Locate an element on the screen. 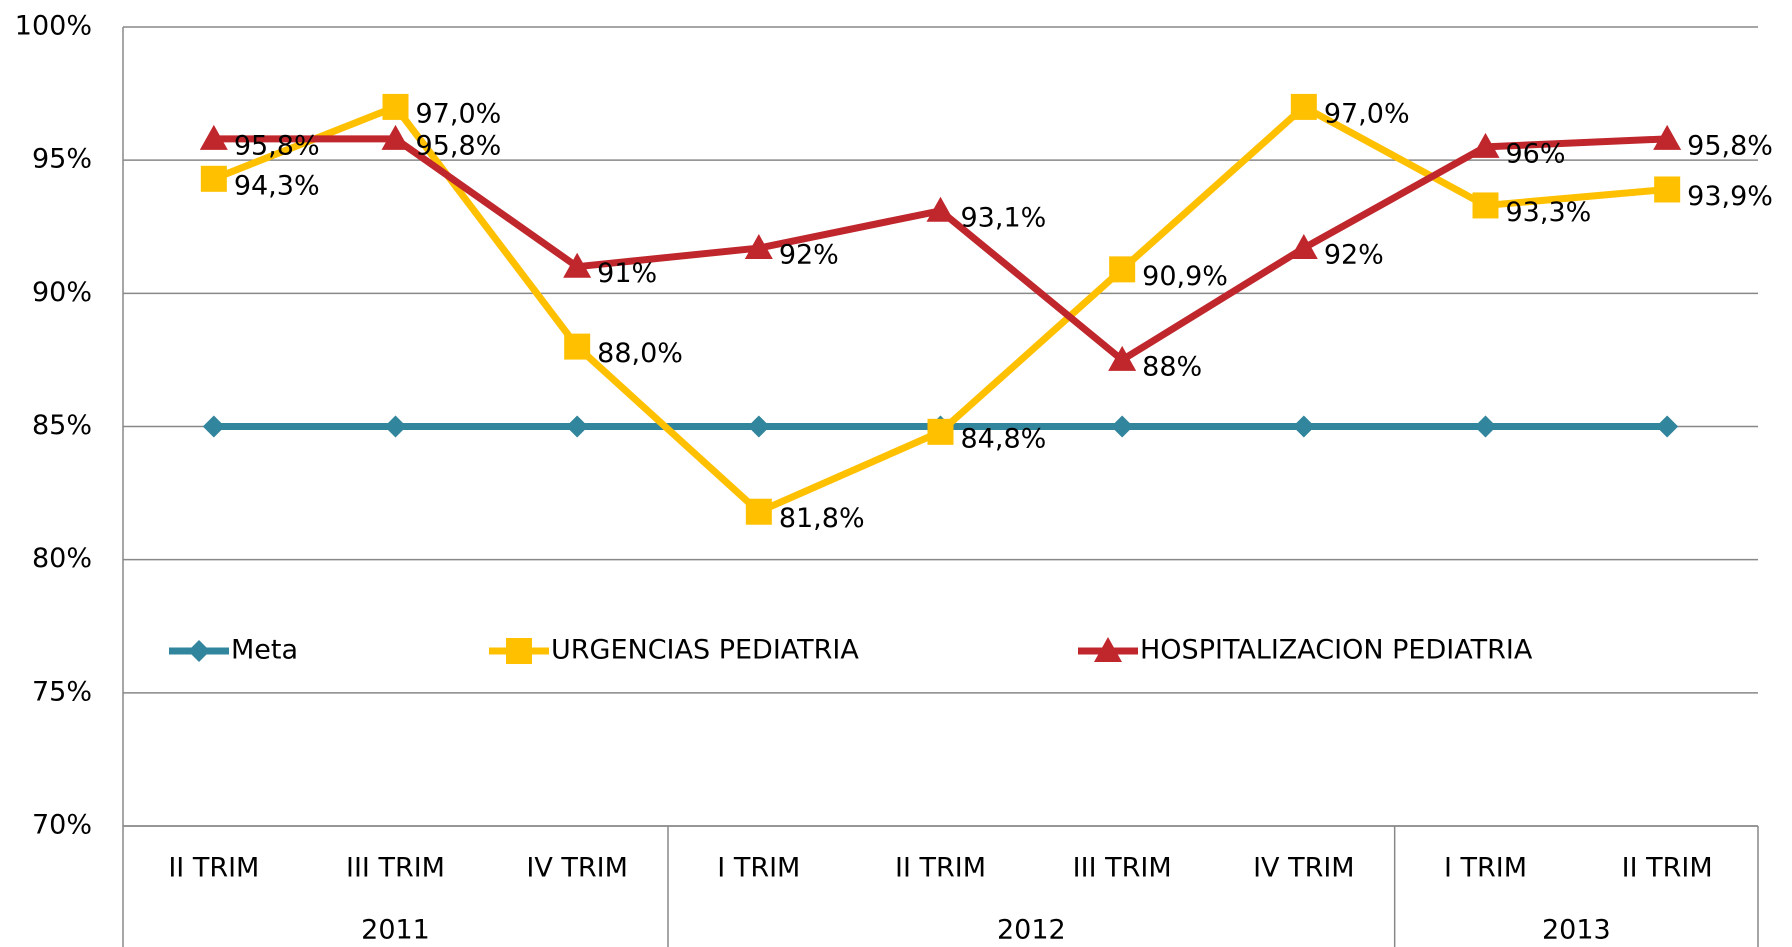 The height and width of the screenshot is (947, 1792). data-label: 93,1% is located at coordinates (1004, 217).